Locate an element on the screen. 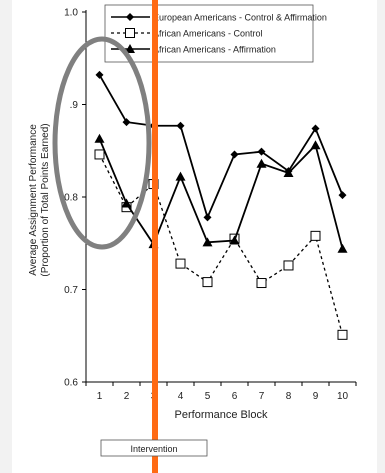 The width and height of the screenshot is (385, 473). legend-label: African Americans - Control is located at coordinates (208, 34).